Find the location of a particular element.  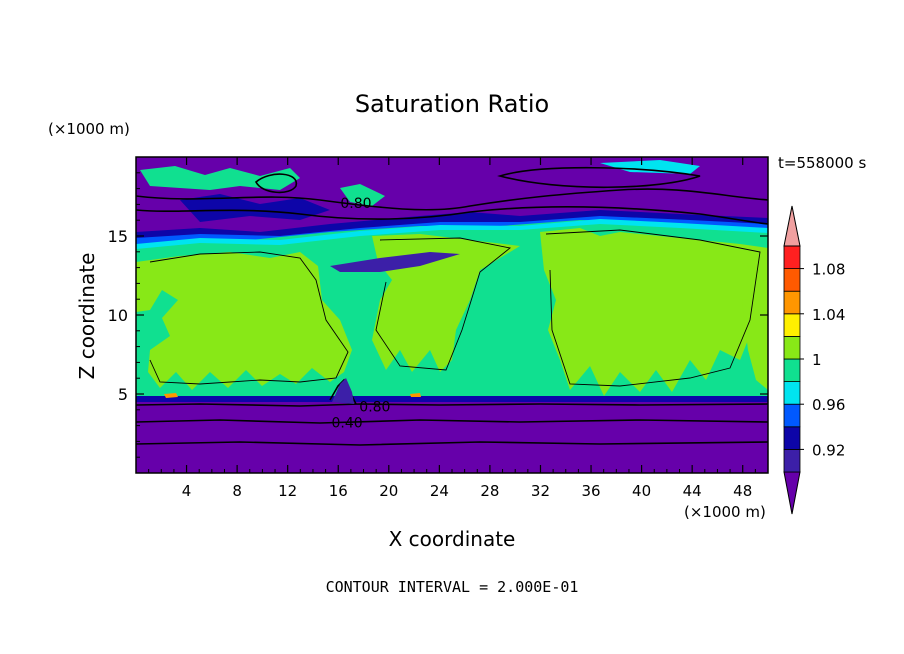

colorbar: 0.92 0.96 1 1.04 1.08 is located at coordinates (814, 360).